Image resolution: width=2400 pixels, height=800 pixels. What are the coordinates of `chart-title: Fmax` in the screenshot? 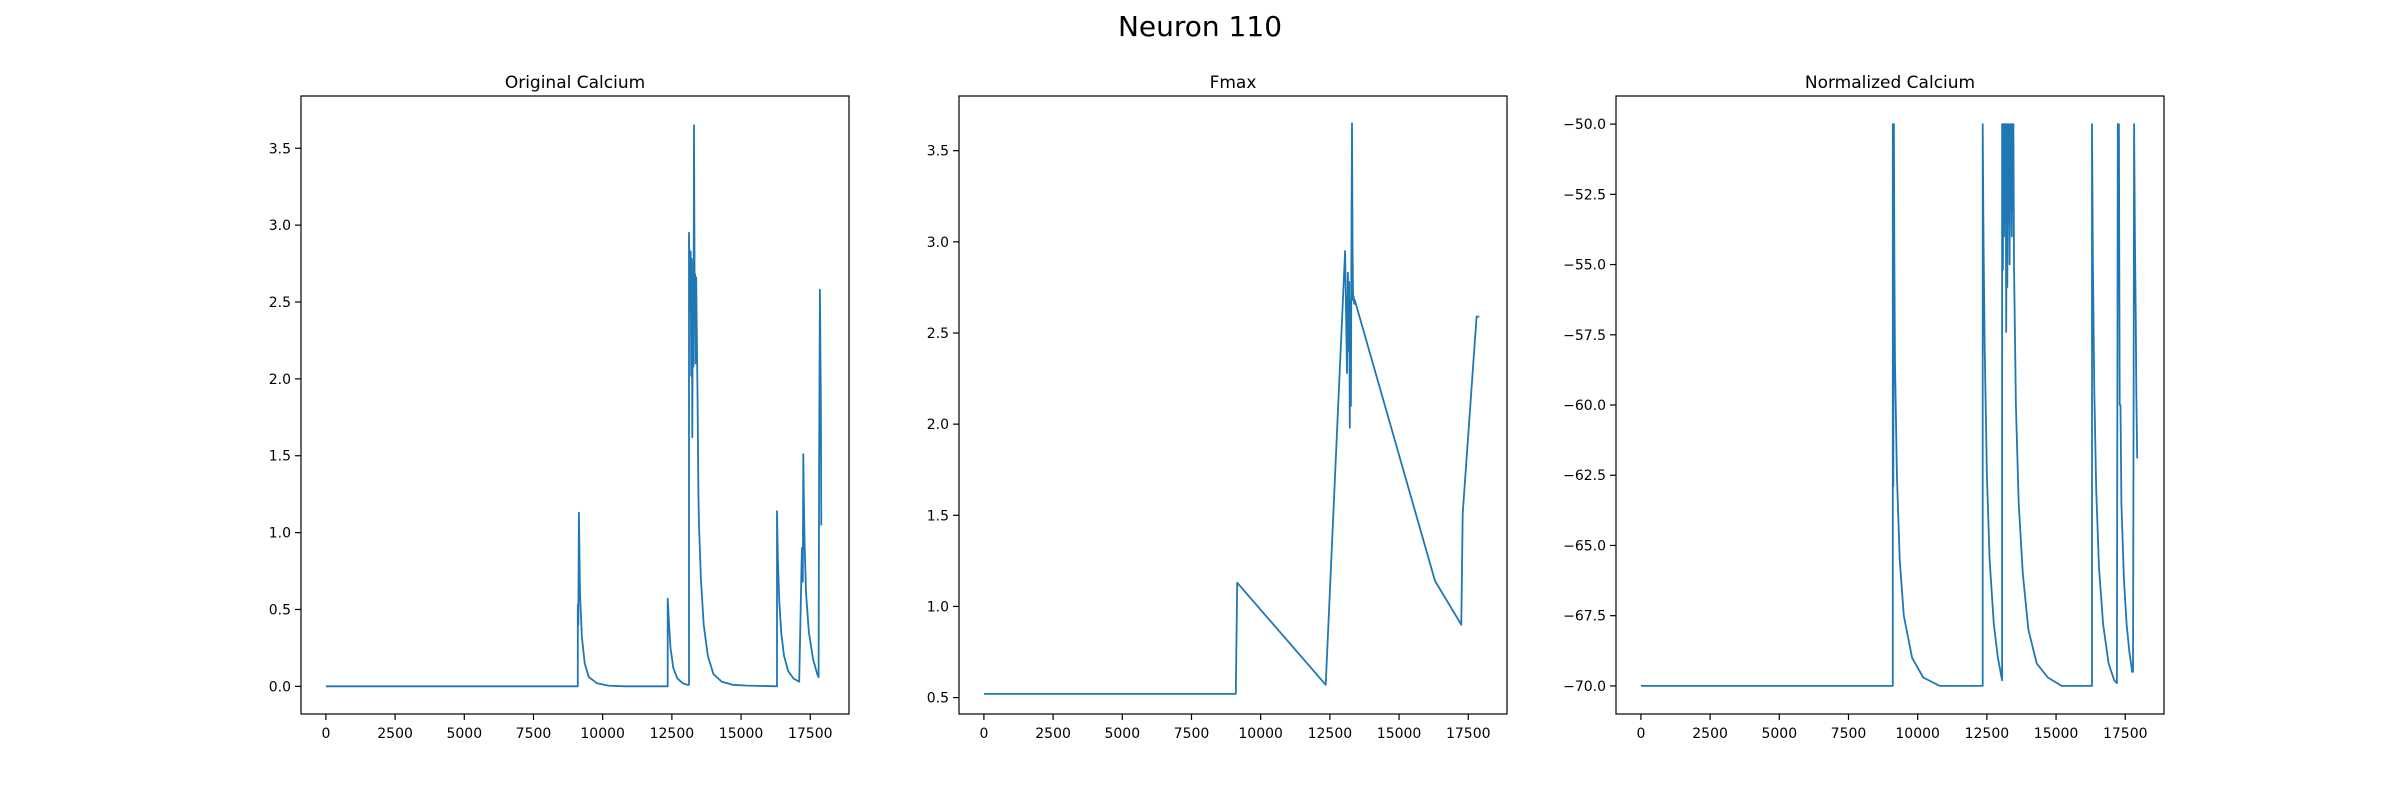 It's located at (1233, 83).